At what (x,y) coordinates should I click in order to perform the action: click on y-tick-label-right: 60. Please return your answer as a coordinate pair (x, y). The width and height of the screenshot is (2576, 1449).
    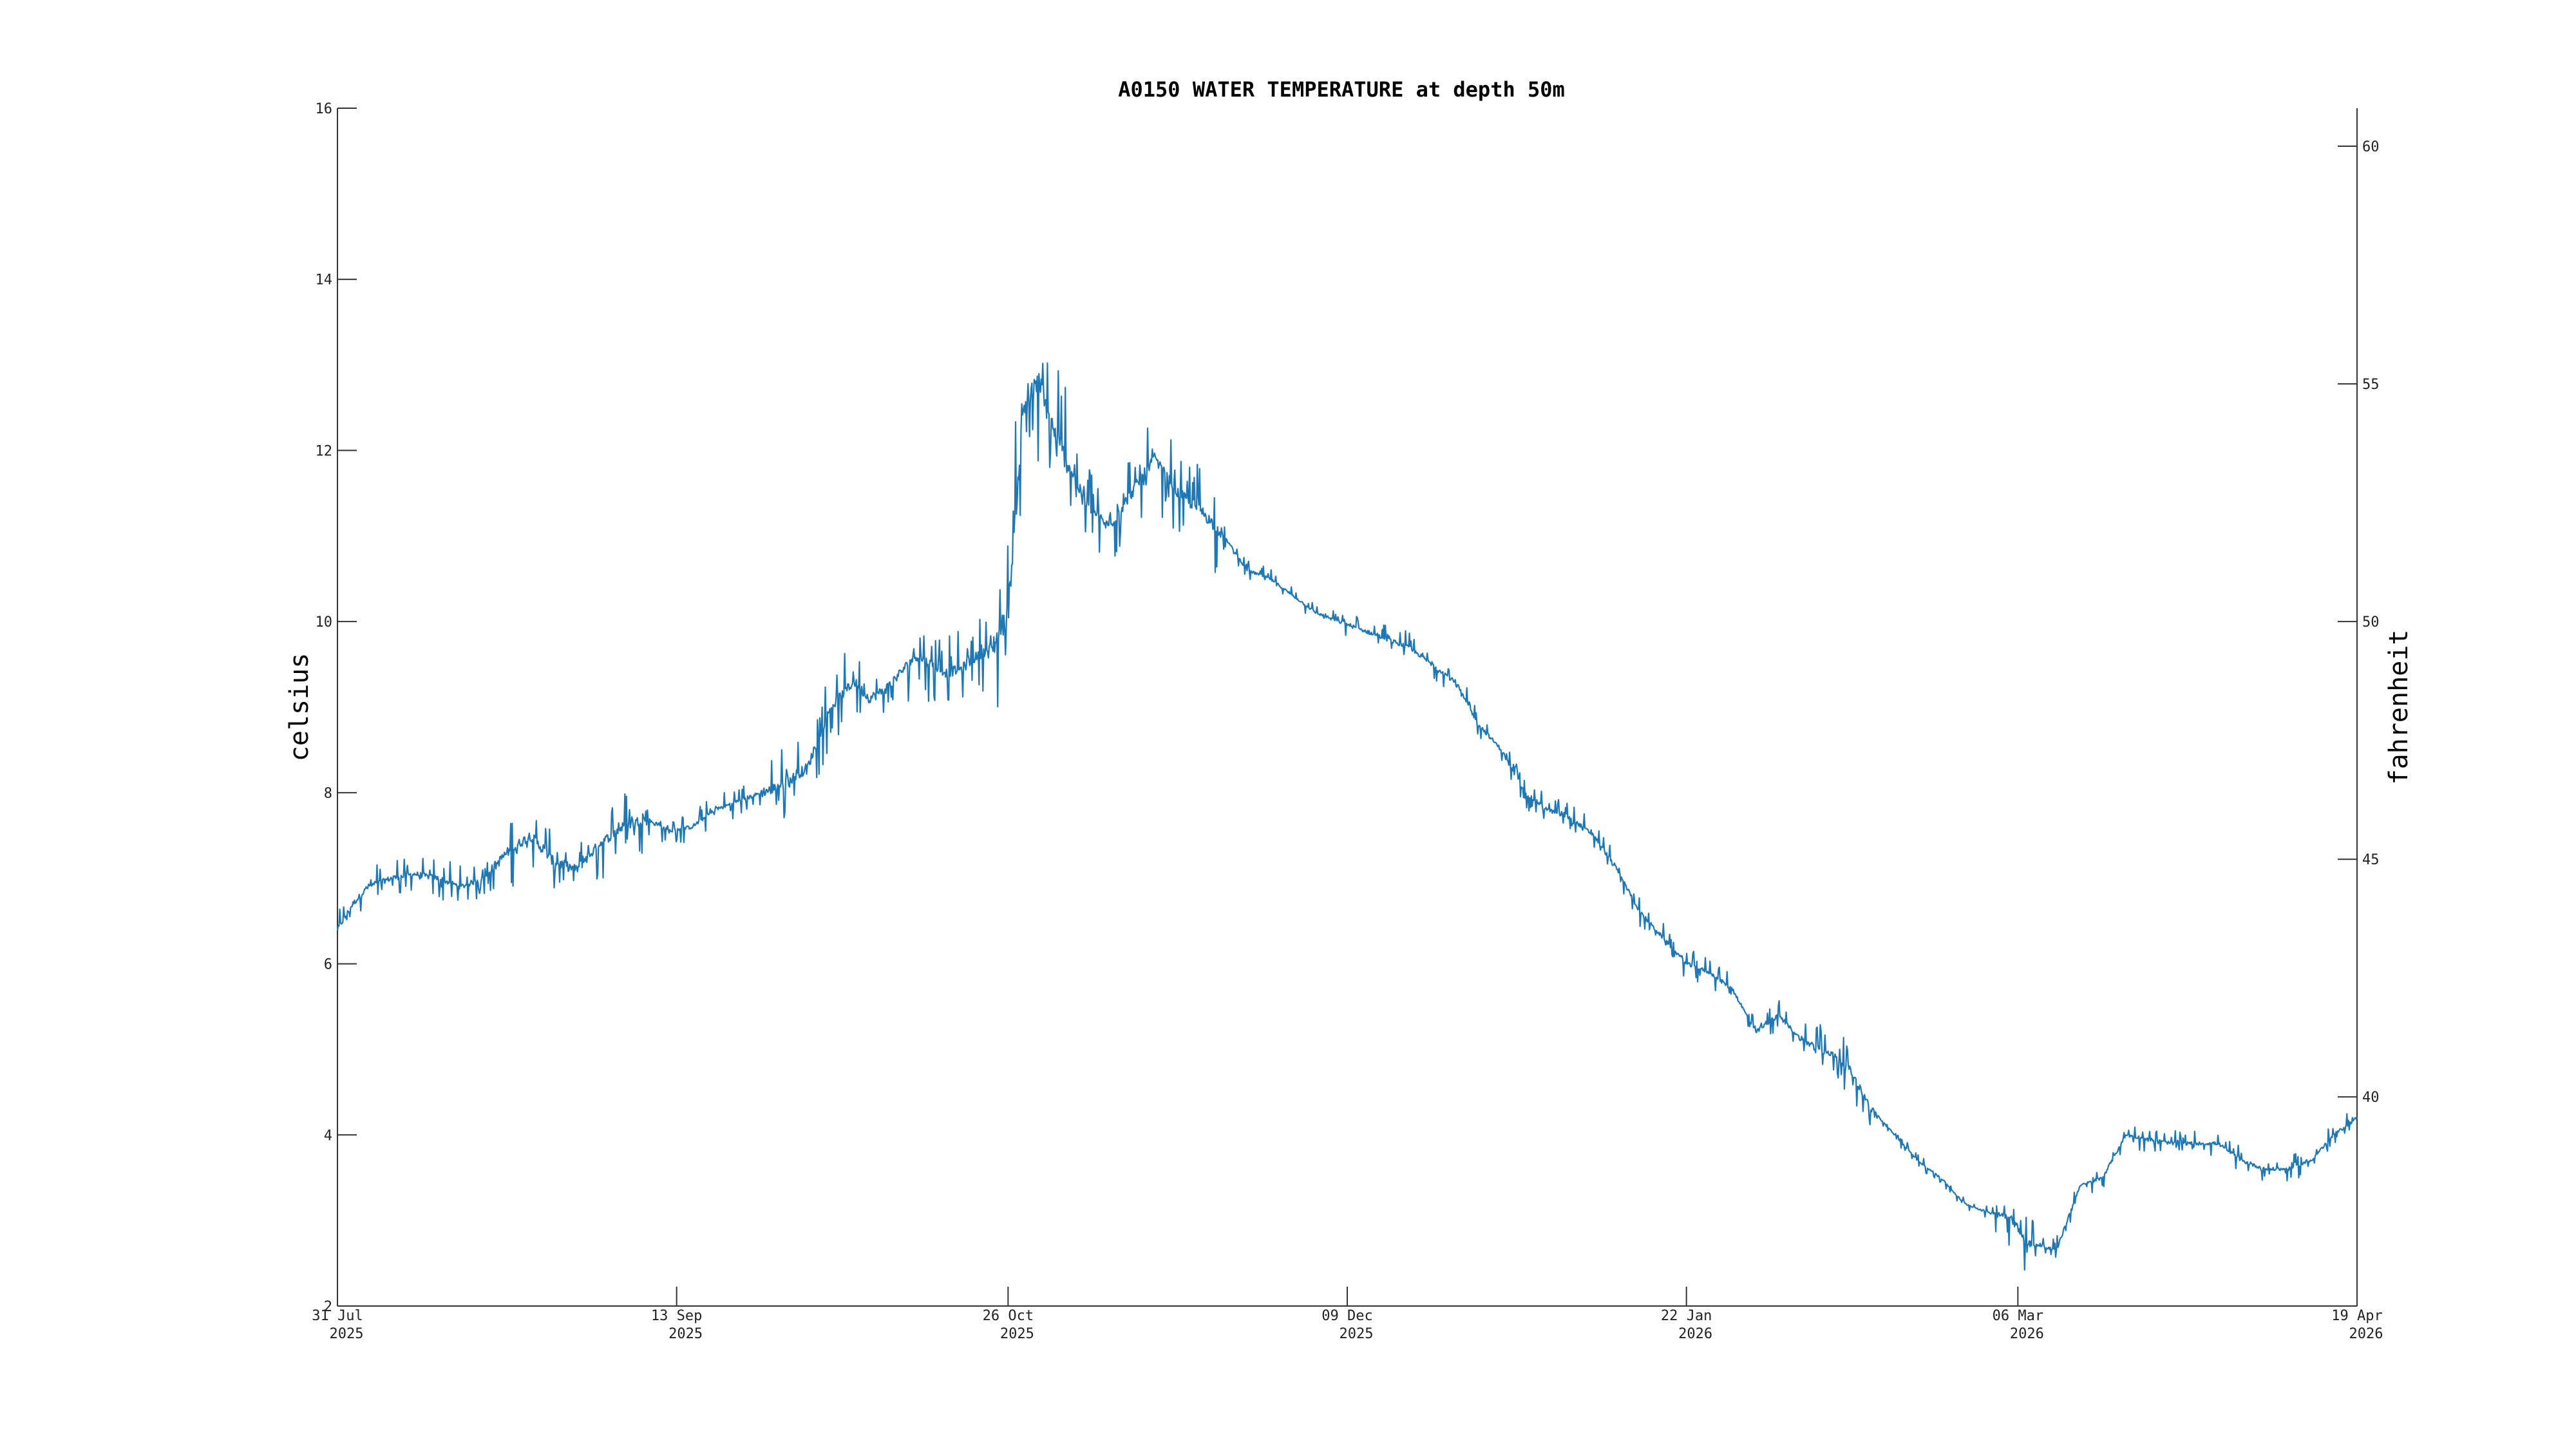
    Looking at the image, I should click on (2371, 147).